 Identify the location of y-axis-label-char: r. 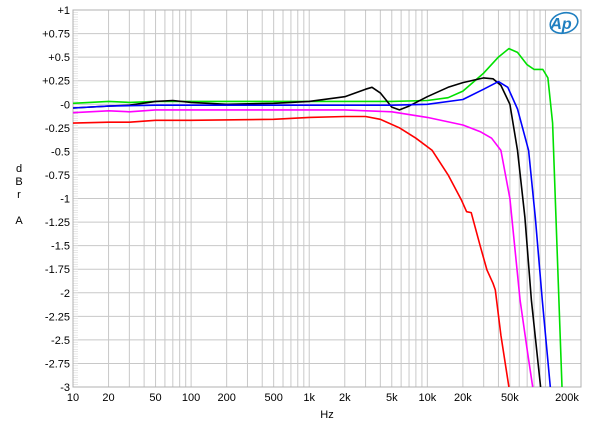
(19, 195).